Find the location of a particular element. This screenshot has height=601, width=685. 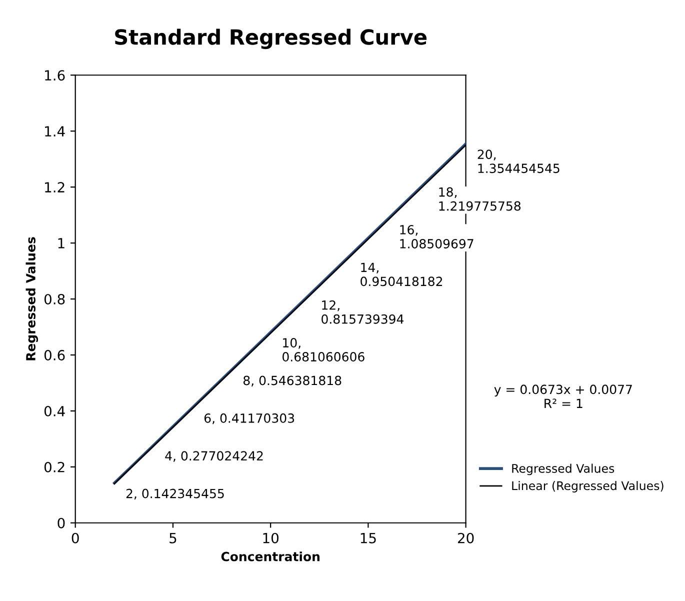

y-tick-label: 0.8 is located at coordinates (54, 299).